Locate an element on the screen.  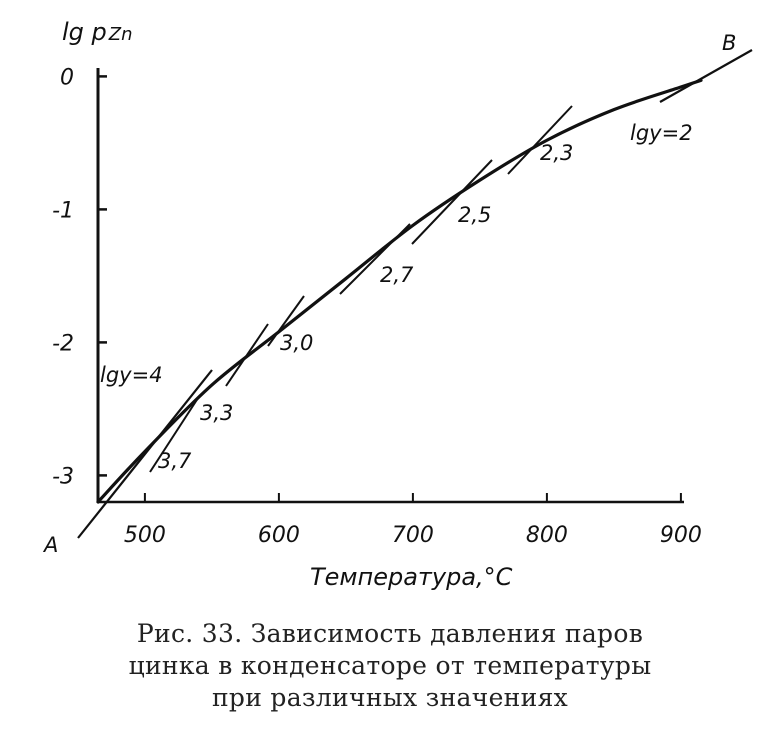
y-axis-label: lg p Zn is located at coordinates (97, 32).